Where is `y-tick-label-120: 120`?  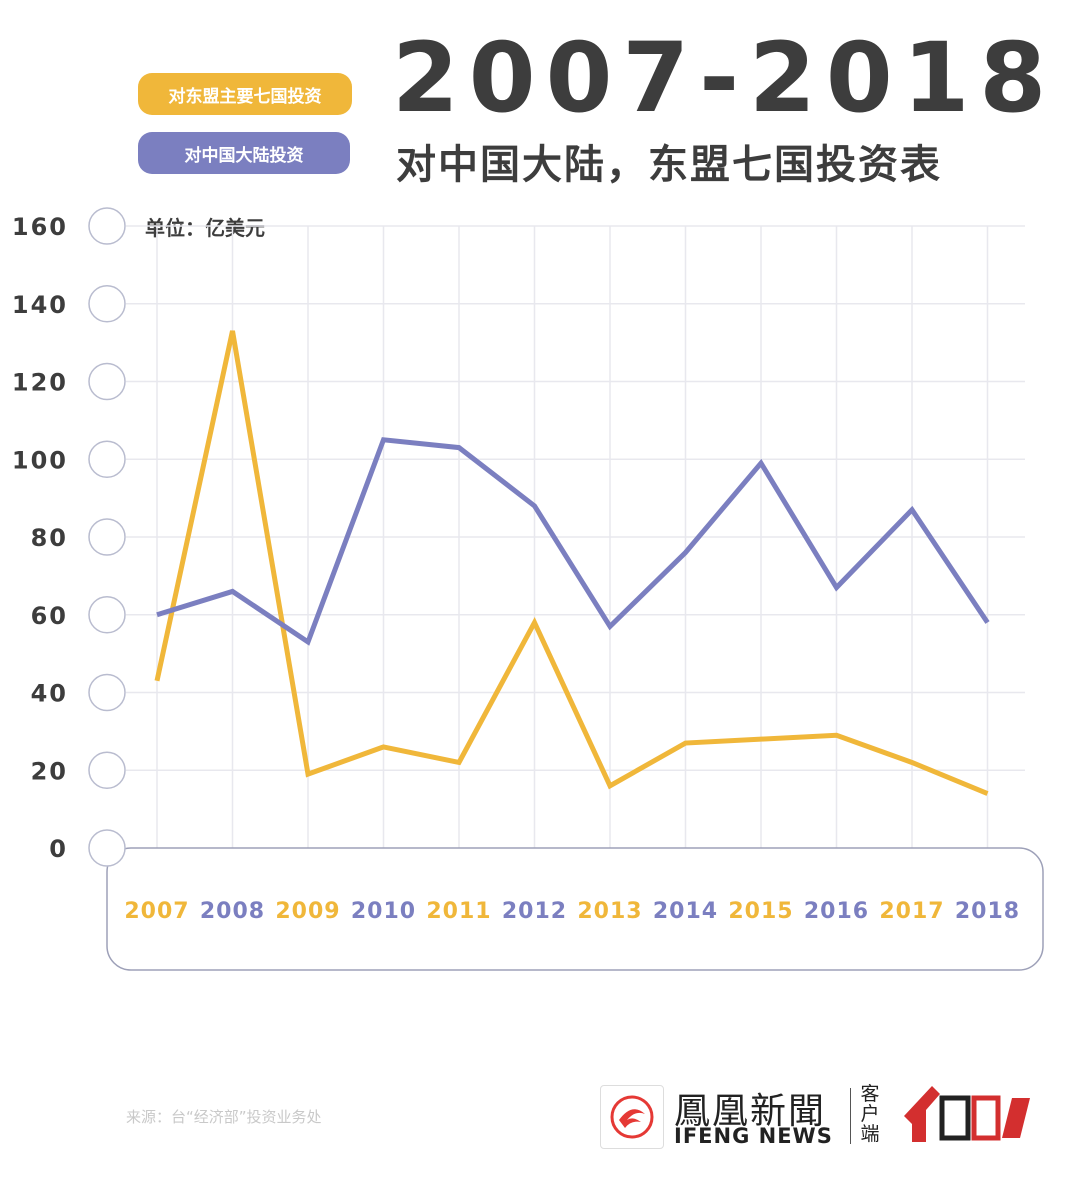
y-tick-label-120: 120 is located at coordinates (40, 383).